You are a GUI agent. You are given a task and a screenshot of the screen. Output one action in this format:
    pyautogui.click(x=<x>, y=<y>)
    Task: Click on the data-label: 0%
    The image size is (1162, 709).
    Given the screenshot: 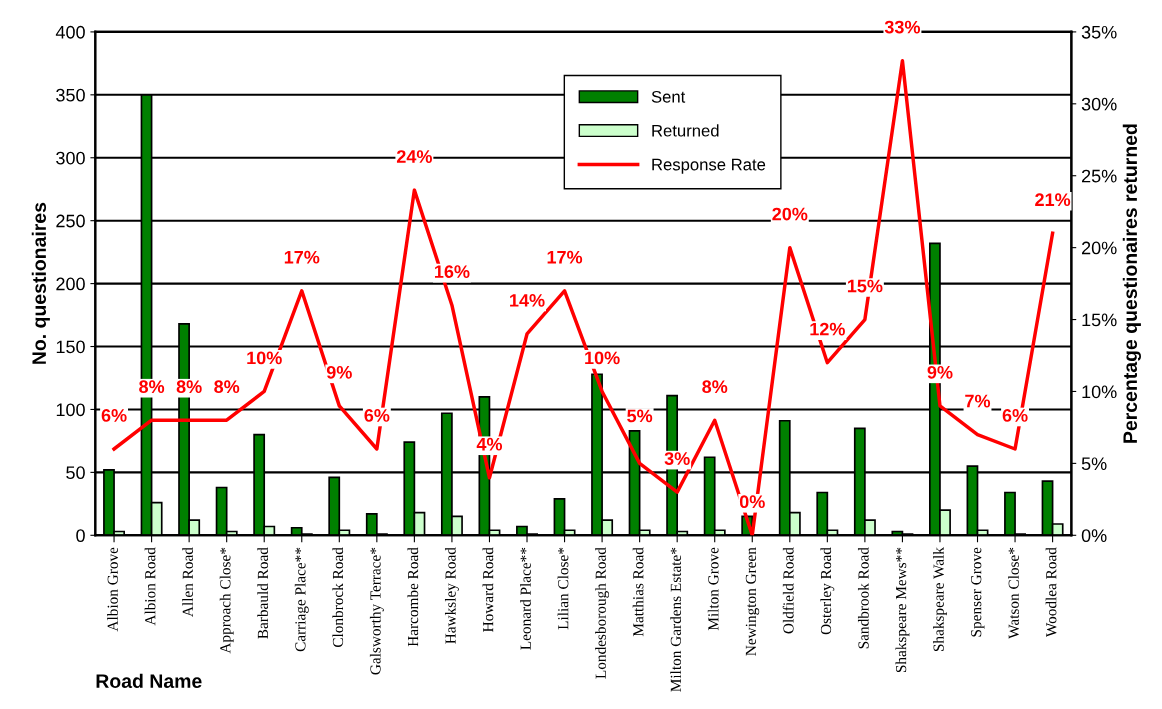 What is the action you would take?
    pyautogui.click(x=752, y=502)
    